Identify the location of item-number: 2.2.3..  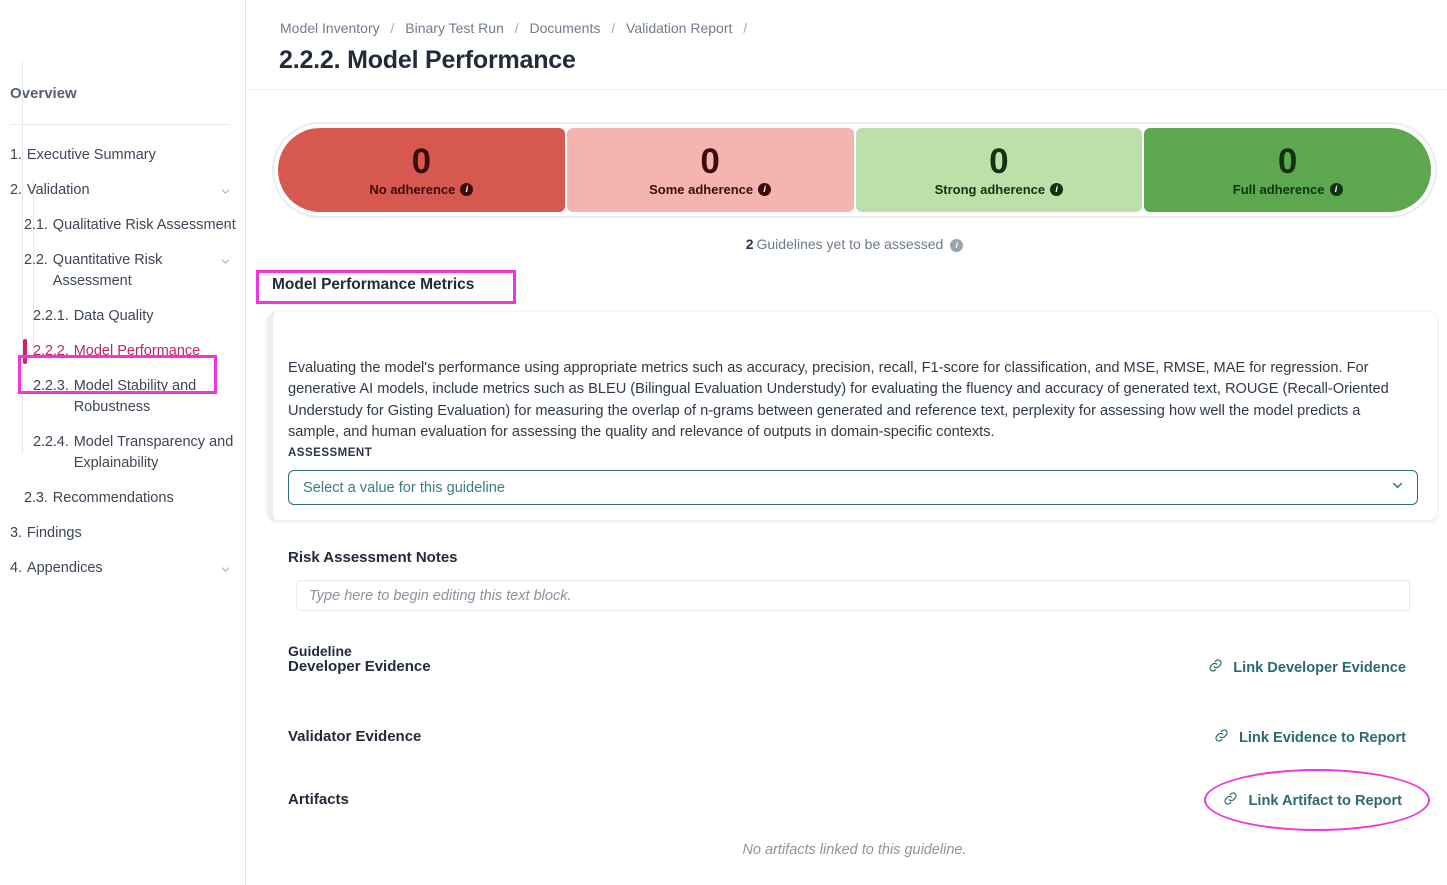
(51, 386).